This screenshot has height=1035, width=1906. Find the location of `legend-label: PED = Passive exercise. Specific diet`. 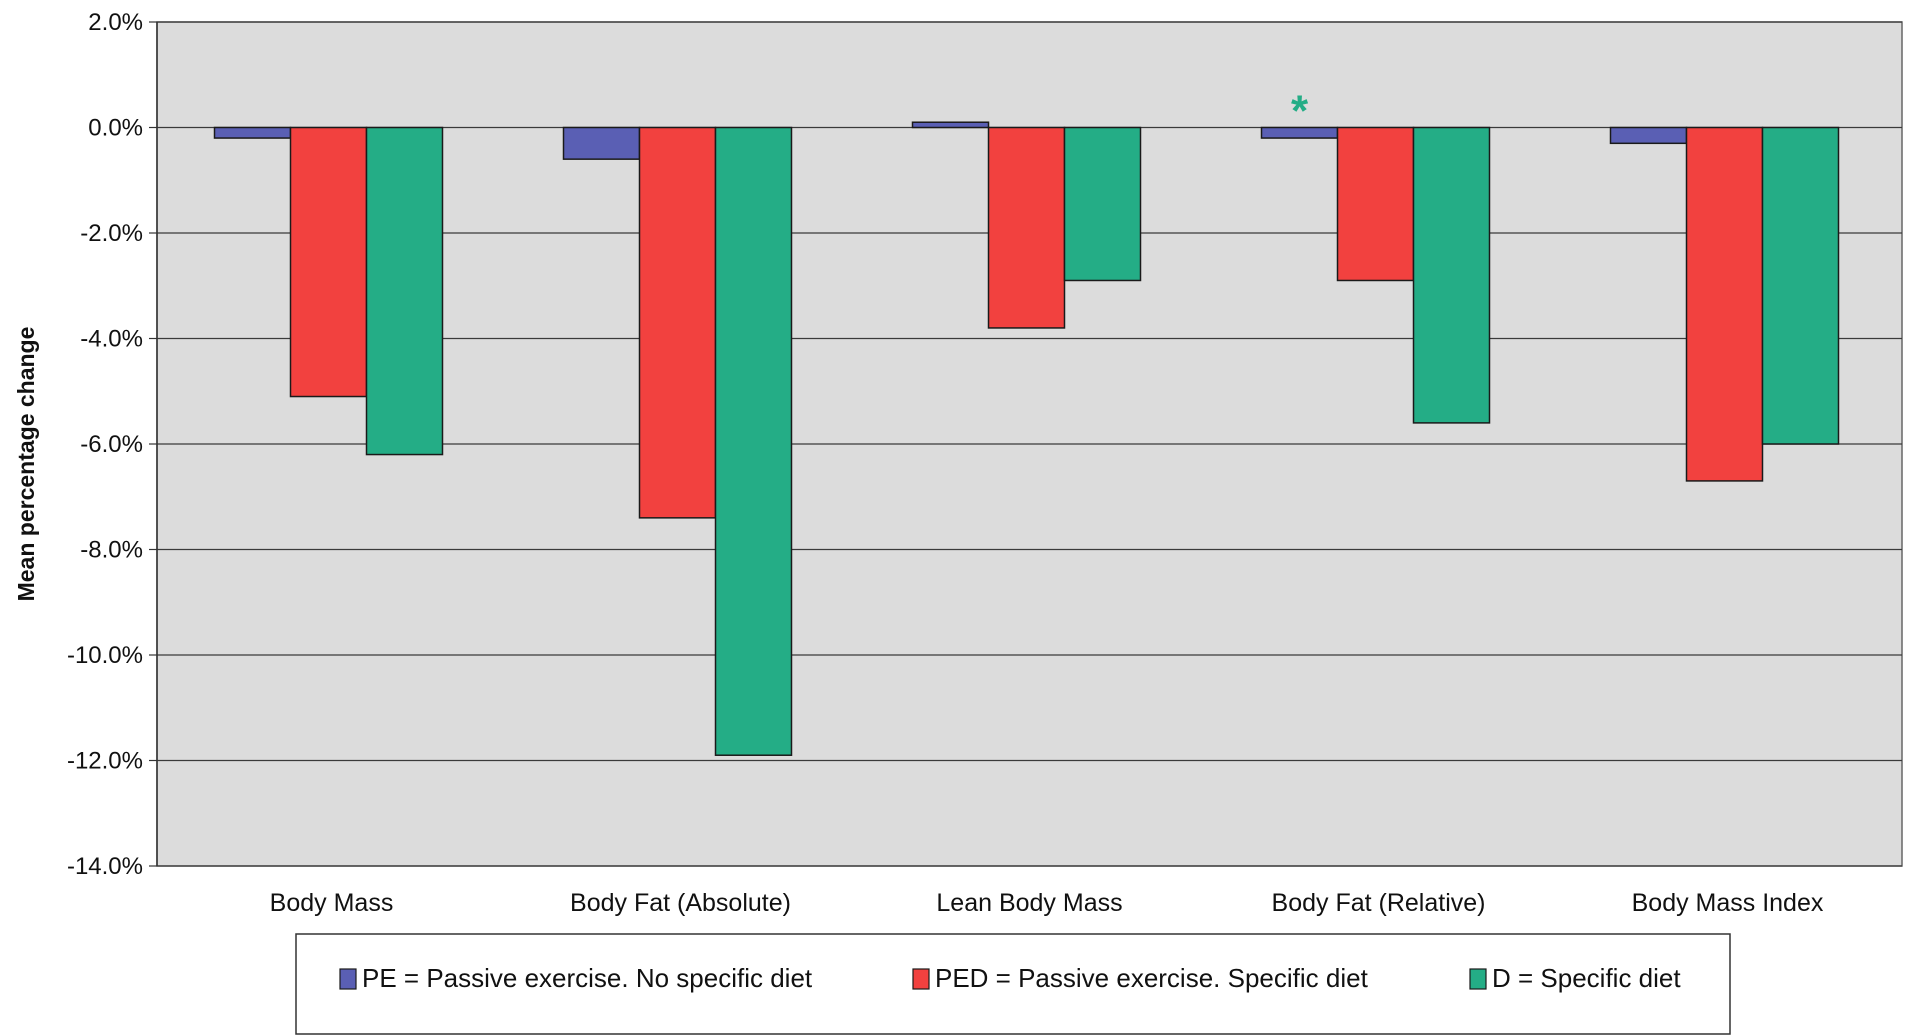

legend-label: PED = Passive exercise. Specific diet is located at coordinates (1152, 978).